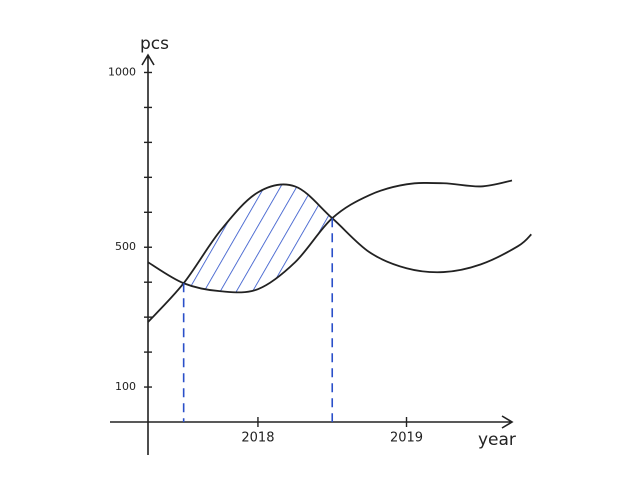 The height and width of the screenshot is (480, 640). Describe the element at coordinates (125, 246) in the screenshot. I see `y-tick-label: 500` at that location.